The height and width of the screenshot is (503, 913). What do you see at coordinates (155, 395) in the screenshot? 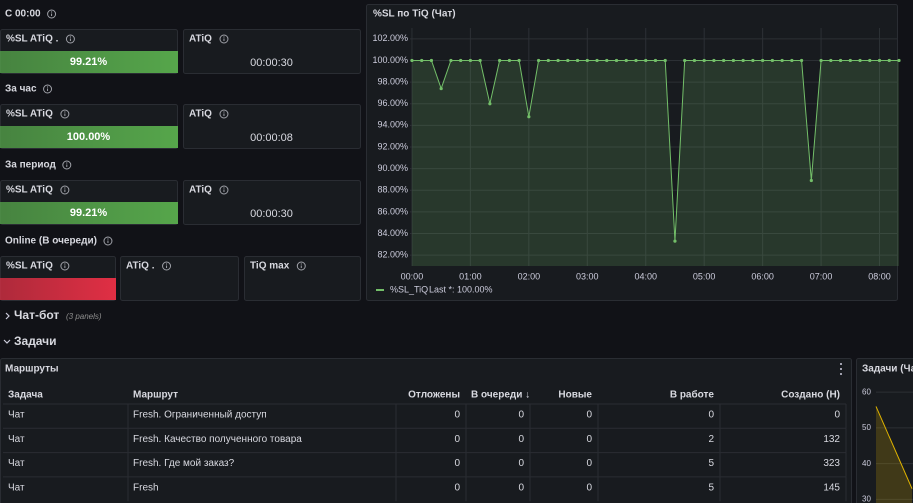
I see `column-header: Маршрут` at bounding box center [155, 395].